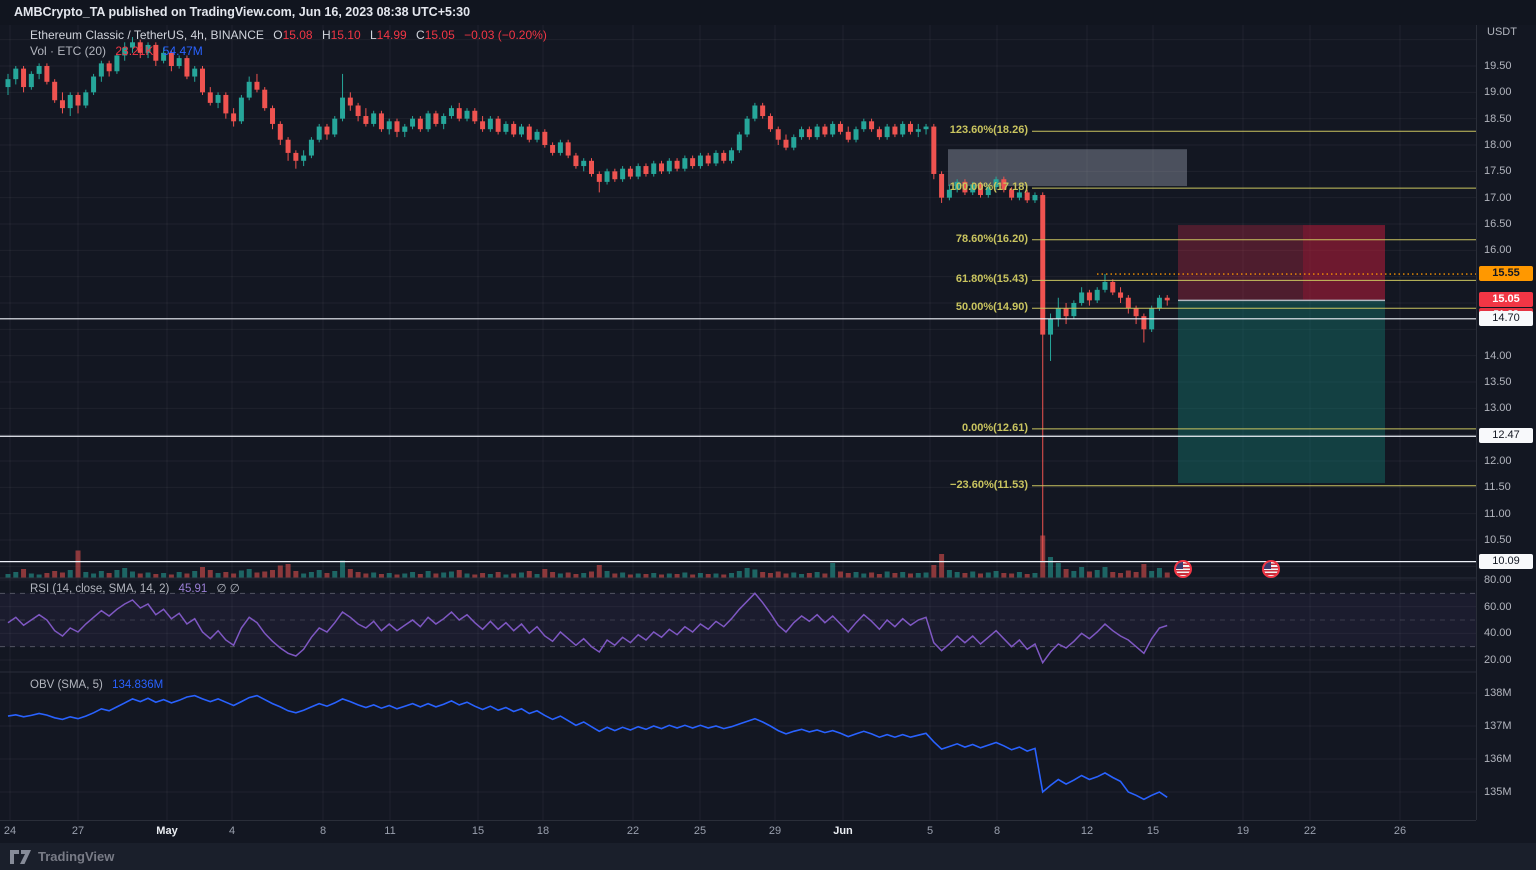 This screenshot has height=870, width=1536. Describe the element at coordinates (1067, 168) in the screenshot. I see `supply-zone-box` at that location.